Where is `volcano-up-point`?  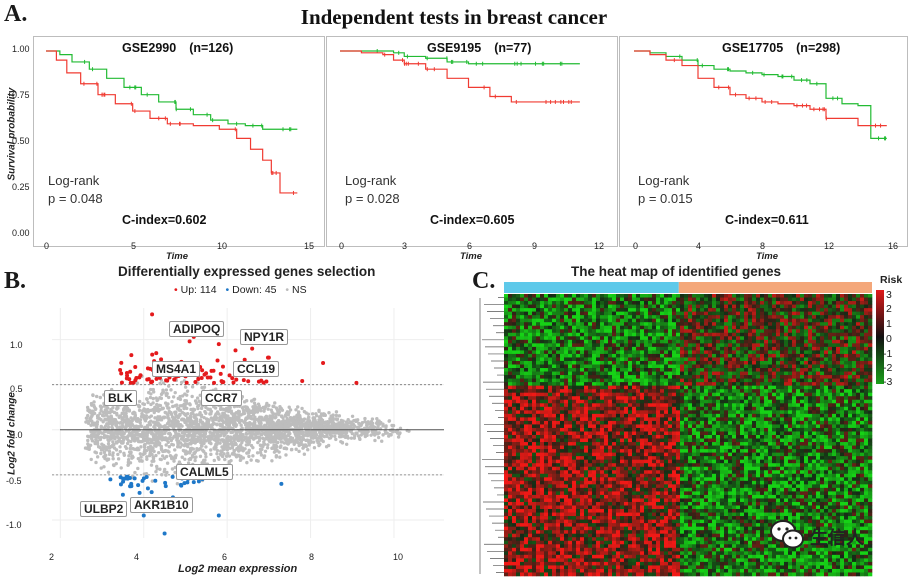 volcano-up-point is located at coordinates (233, 382).